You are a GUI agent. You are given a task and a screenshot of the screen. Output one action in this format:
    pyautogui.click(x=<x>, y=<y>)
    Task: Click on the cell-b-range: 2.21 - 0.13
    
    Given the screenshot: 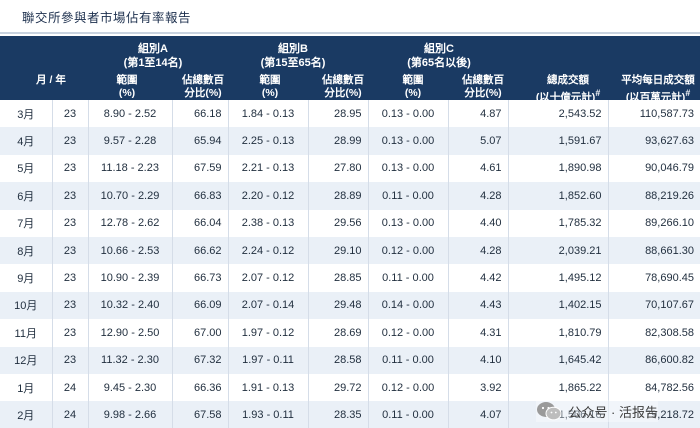 What is the action you would take?
    pyautogui.click(x=268, y=168)
    